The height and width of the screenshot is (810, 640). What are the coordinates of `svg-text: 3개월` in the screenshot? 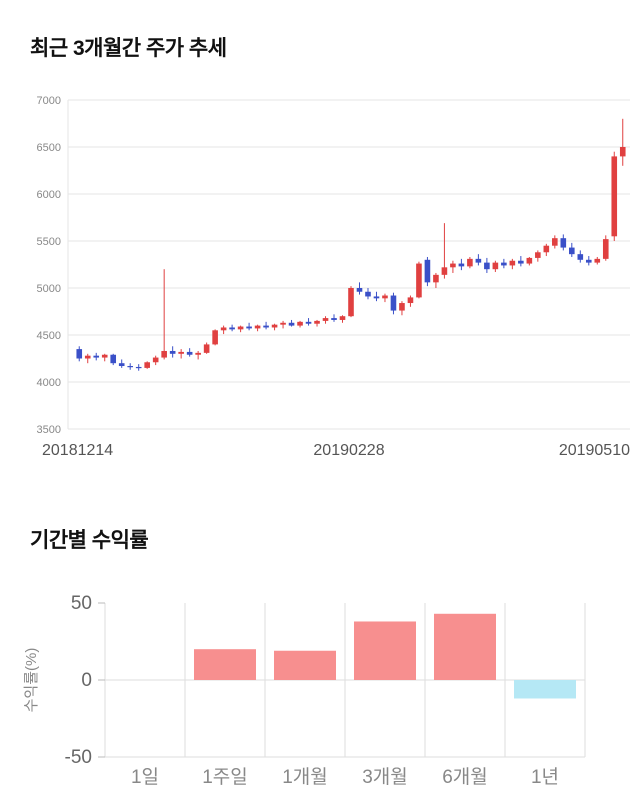 It's located at (385, 777).